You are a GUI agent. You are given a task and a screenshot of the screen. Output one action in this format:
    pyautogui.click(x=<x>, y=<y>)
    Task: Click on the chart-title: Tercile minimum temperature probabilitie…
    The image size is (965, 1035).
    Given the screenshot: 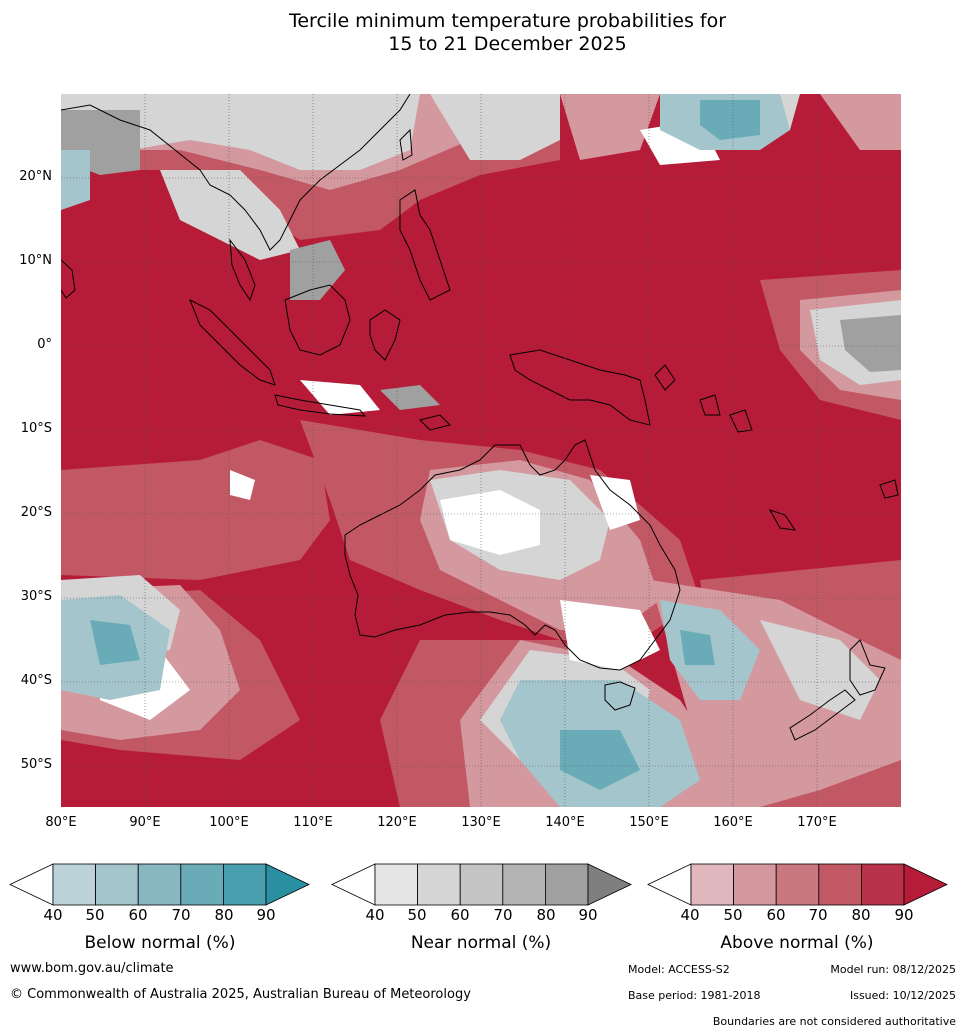 What is the action you would take?
    pyautogui.click(x=482, y=33)
    